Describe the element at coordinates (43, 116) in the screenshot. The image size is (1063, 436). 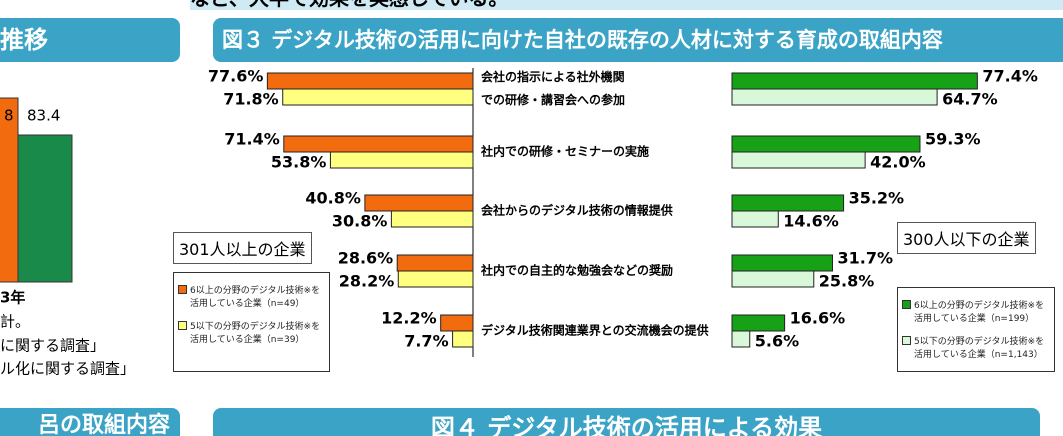
I see `fragment-label: 83.4` at that location.